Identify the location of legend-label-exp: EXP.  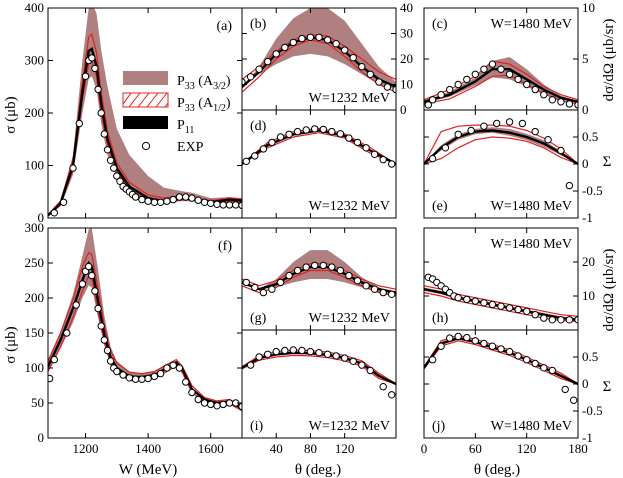
(190, 147).